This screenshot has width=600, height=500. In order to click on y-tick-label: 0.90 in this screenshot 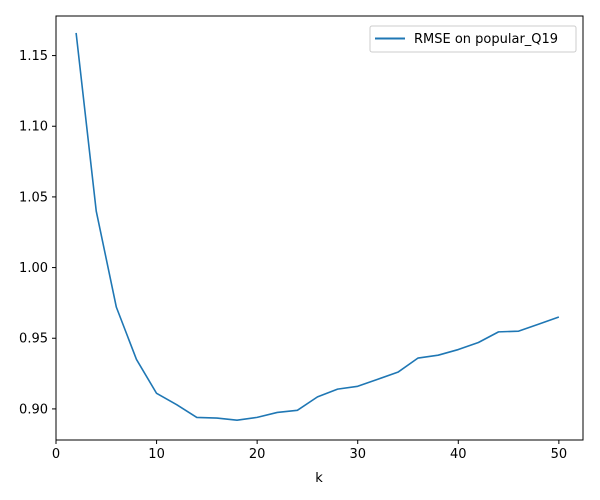, I will do `click(33, 409)`.